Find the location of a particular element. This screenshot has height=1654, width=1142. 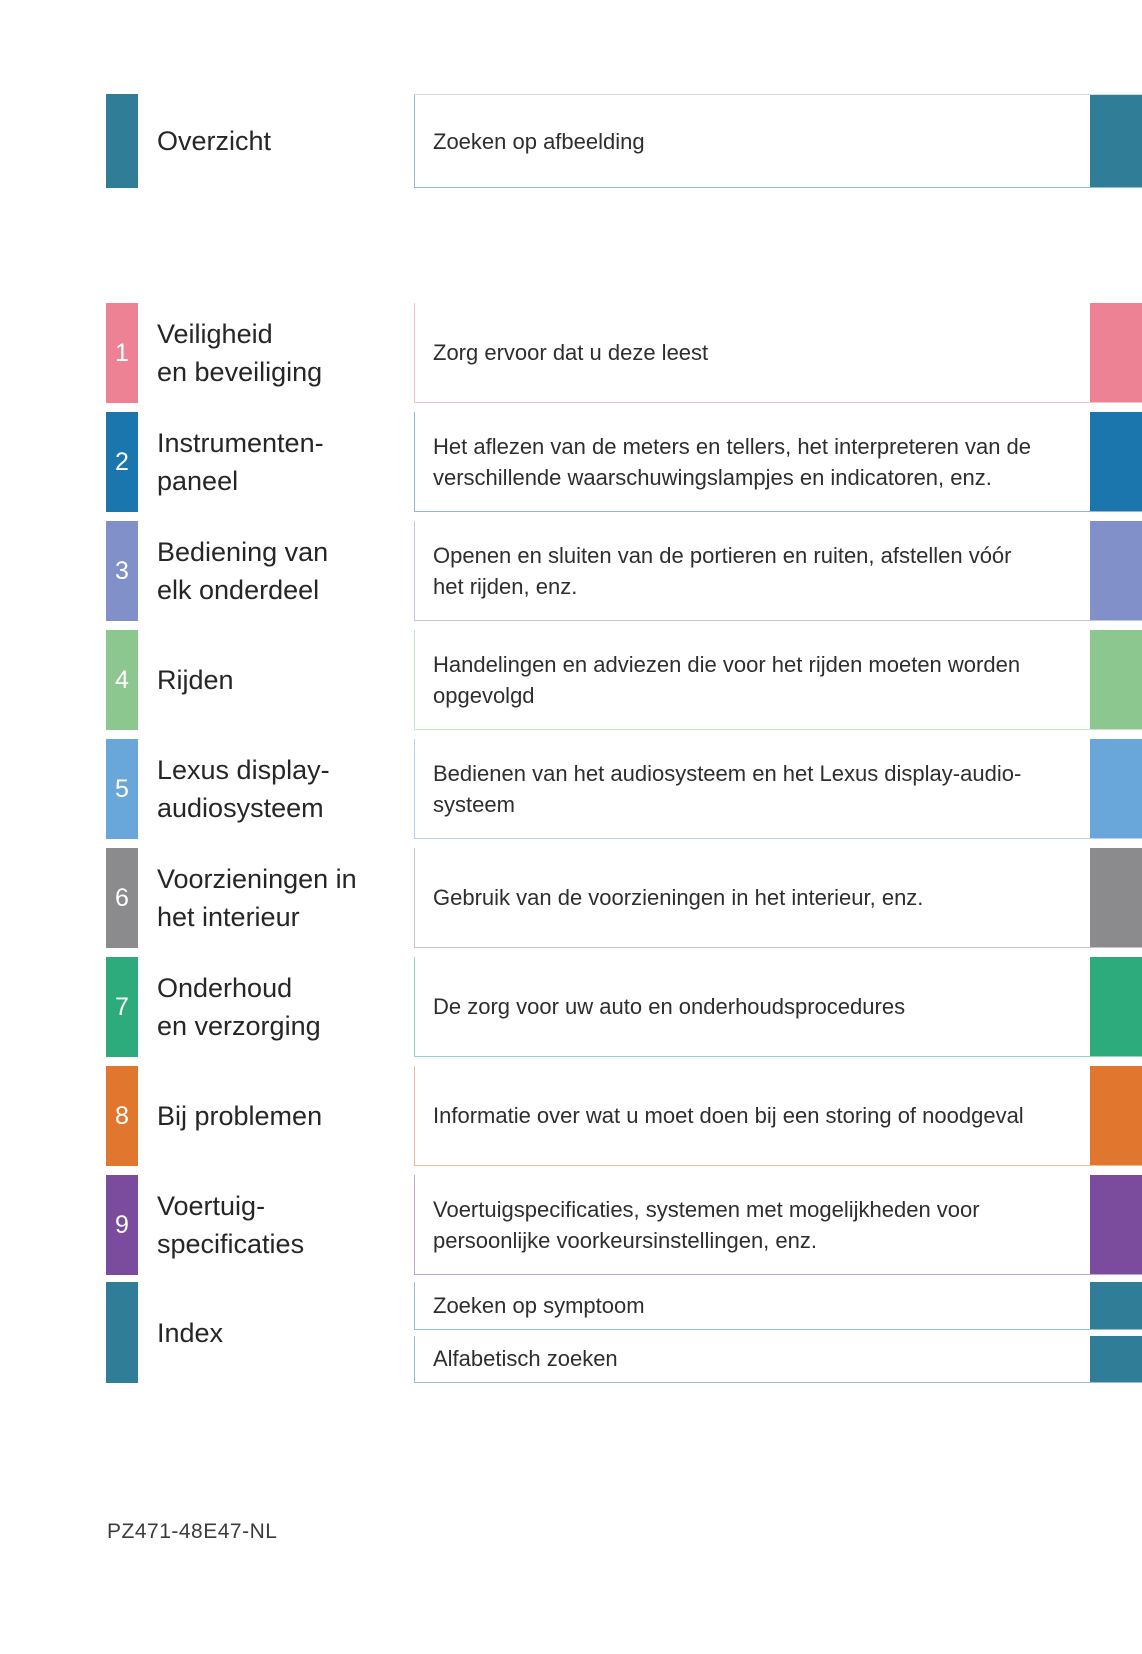

chapter-number-tab: 7 is located at coordinates (122, 1007).